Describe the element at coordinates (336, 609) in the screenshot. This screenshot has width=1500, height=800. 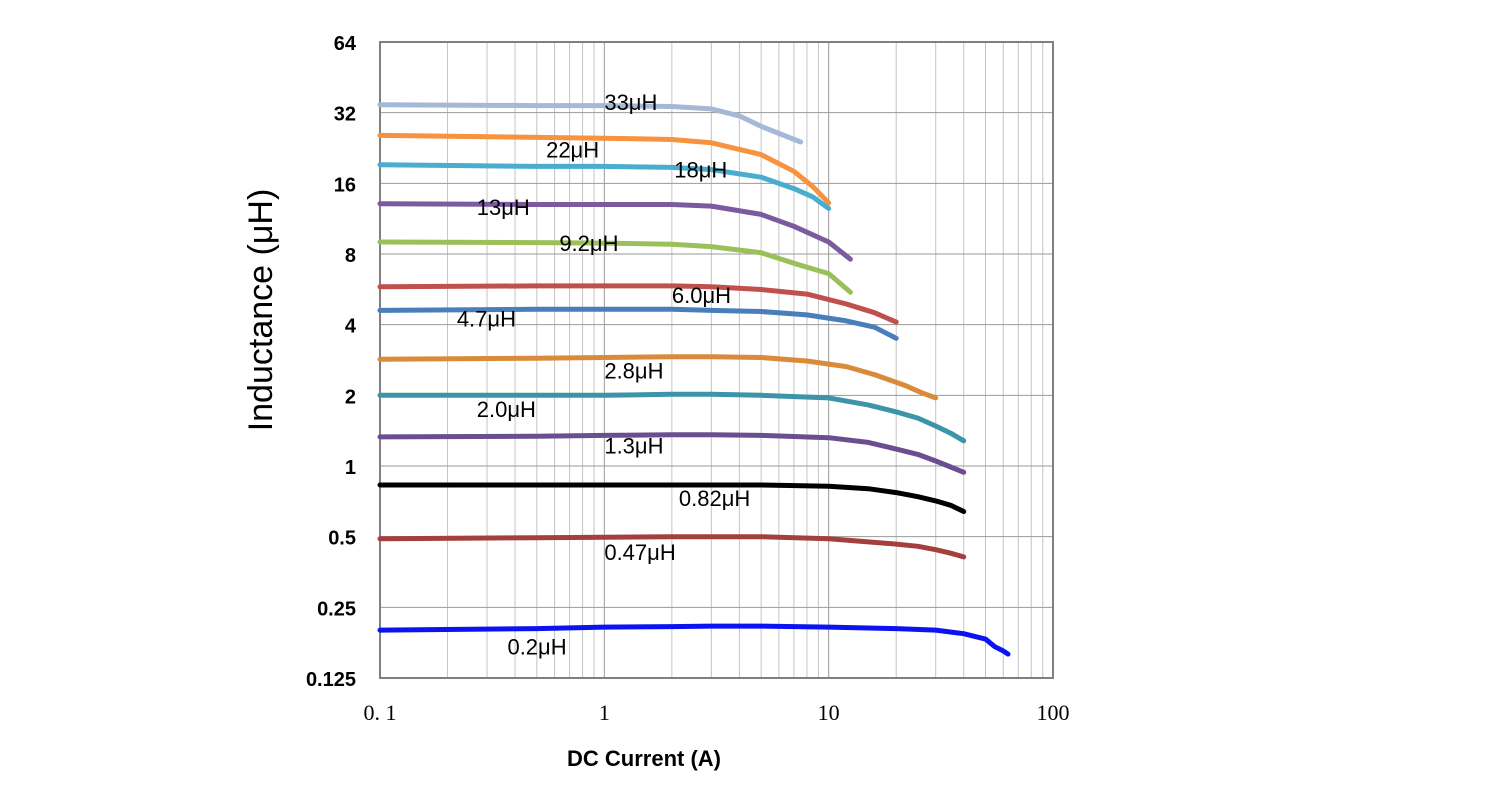
I see `y-tick-label: 0.25` at that location.